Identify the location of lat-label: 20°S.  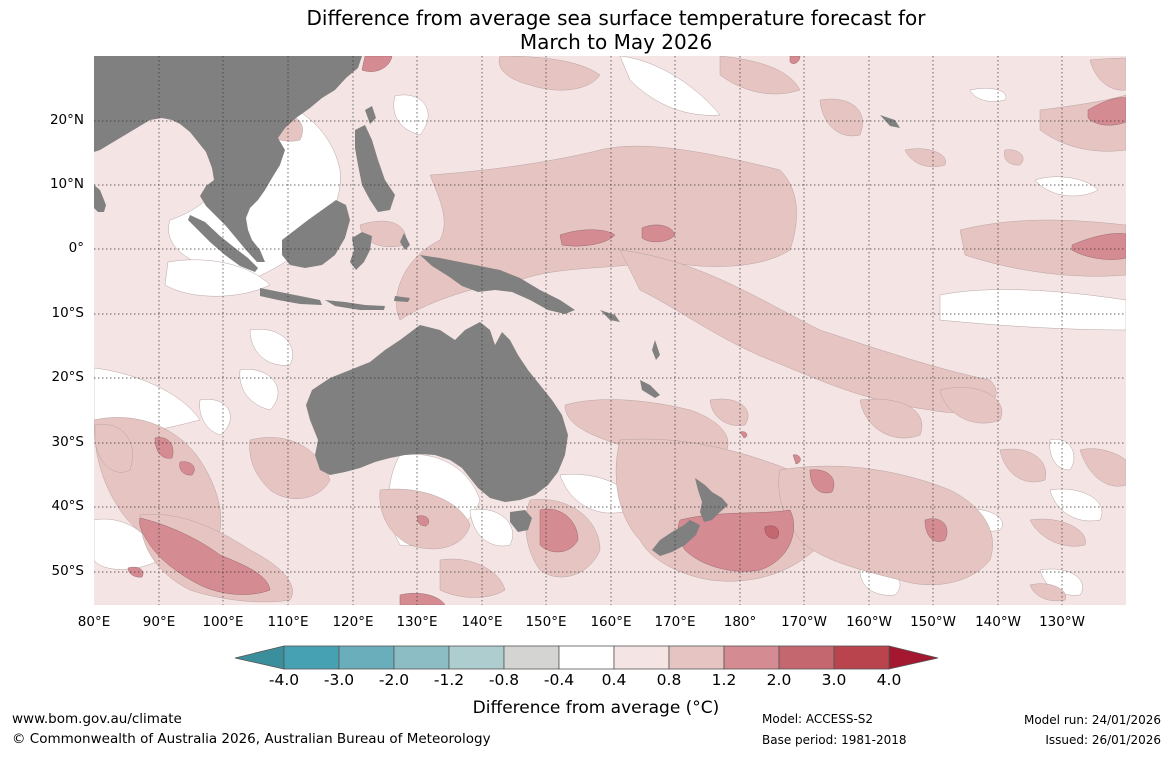
(68, 377).